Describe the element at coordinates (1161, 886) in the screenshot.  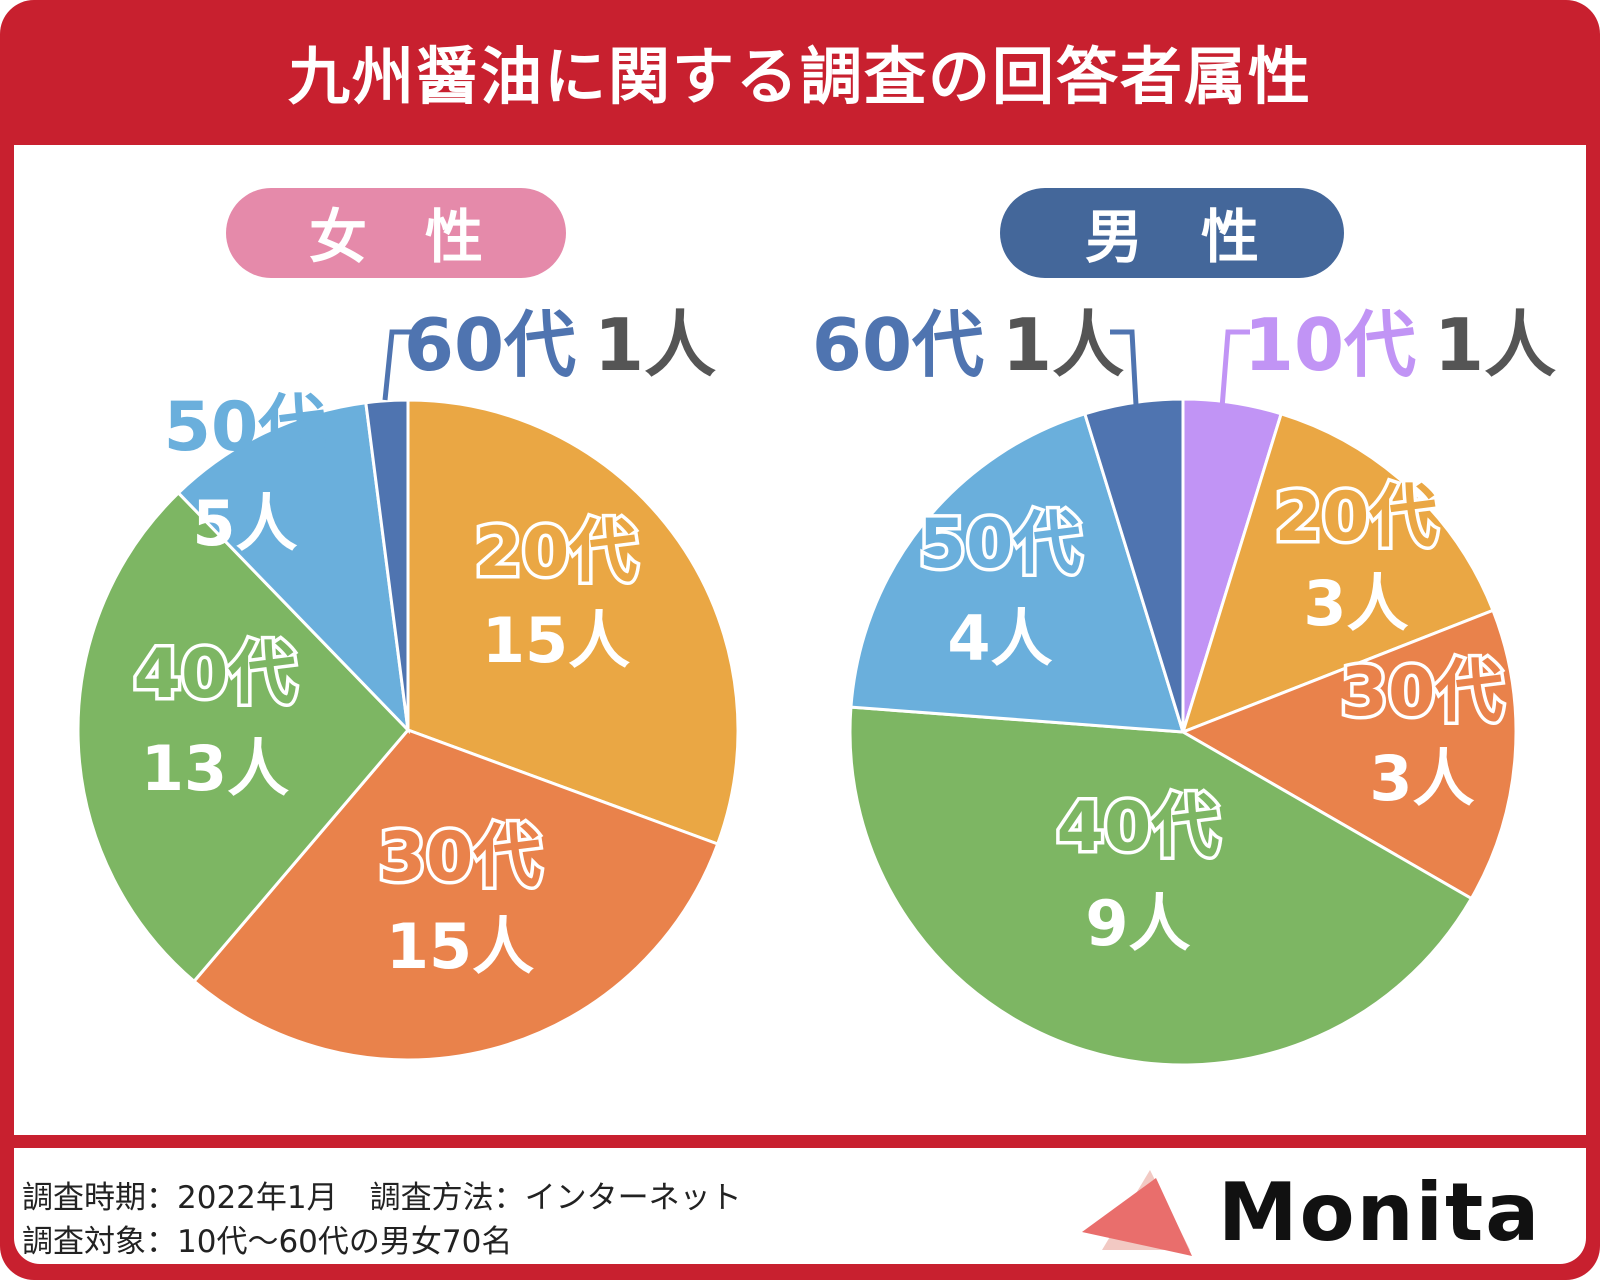
I see `slice-male-40代` at that location.